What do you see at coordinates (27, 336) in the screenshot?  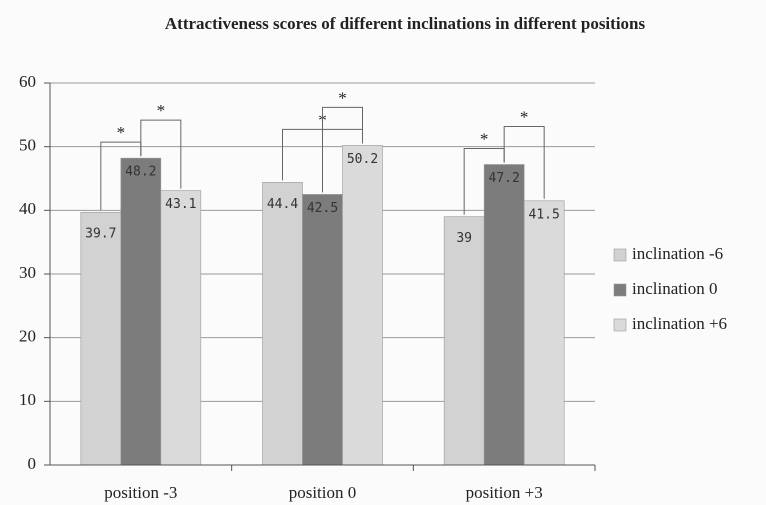 I see `y-tick-label: 20` at bounding box center [27, 336].